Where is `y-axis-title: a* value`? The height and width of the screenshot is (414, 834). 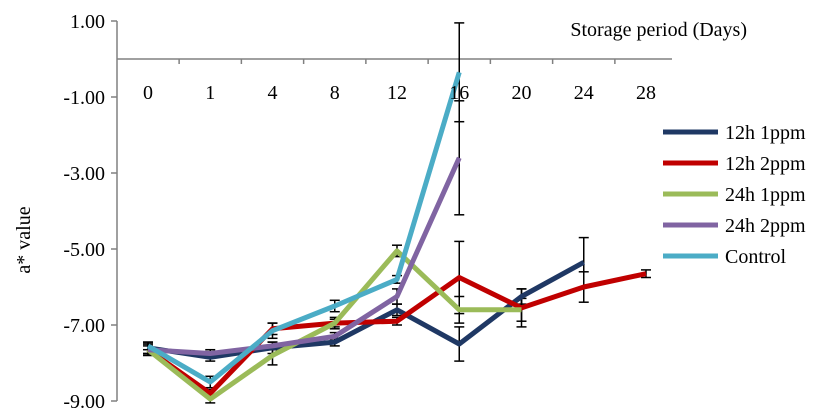
y-axis-title: a* value is located at coordinates (24, 239).